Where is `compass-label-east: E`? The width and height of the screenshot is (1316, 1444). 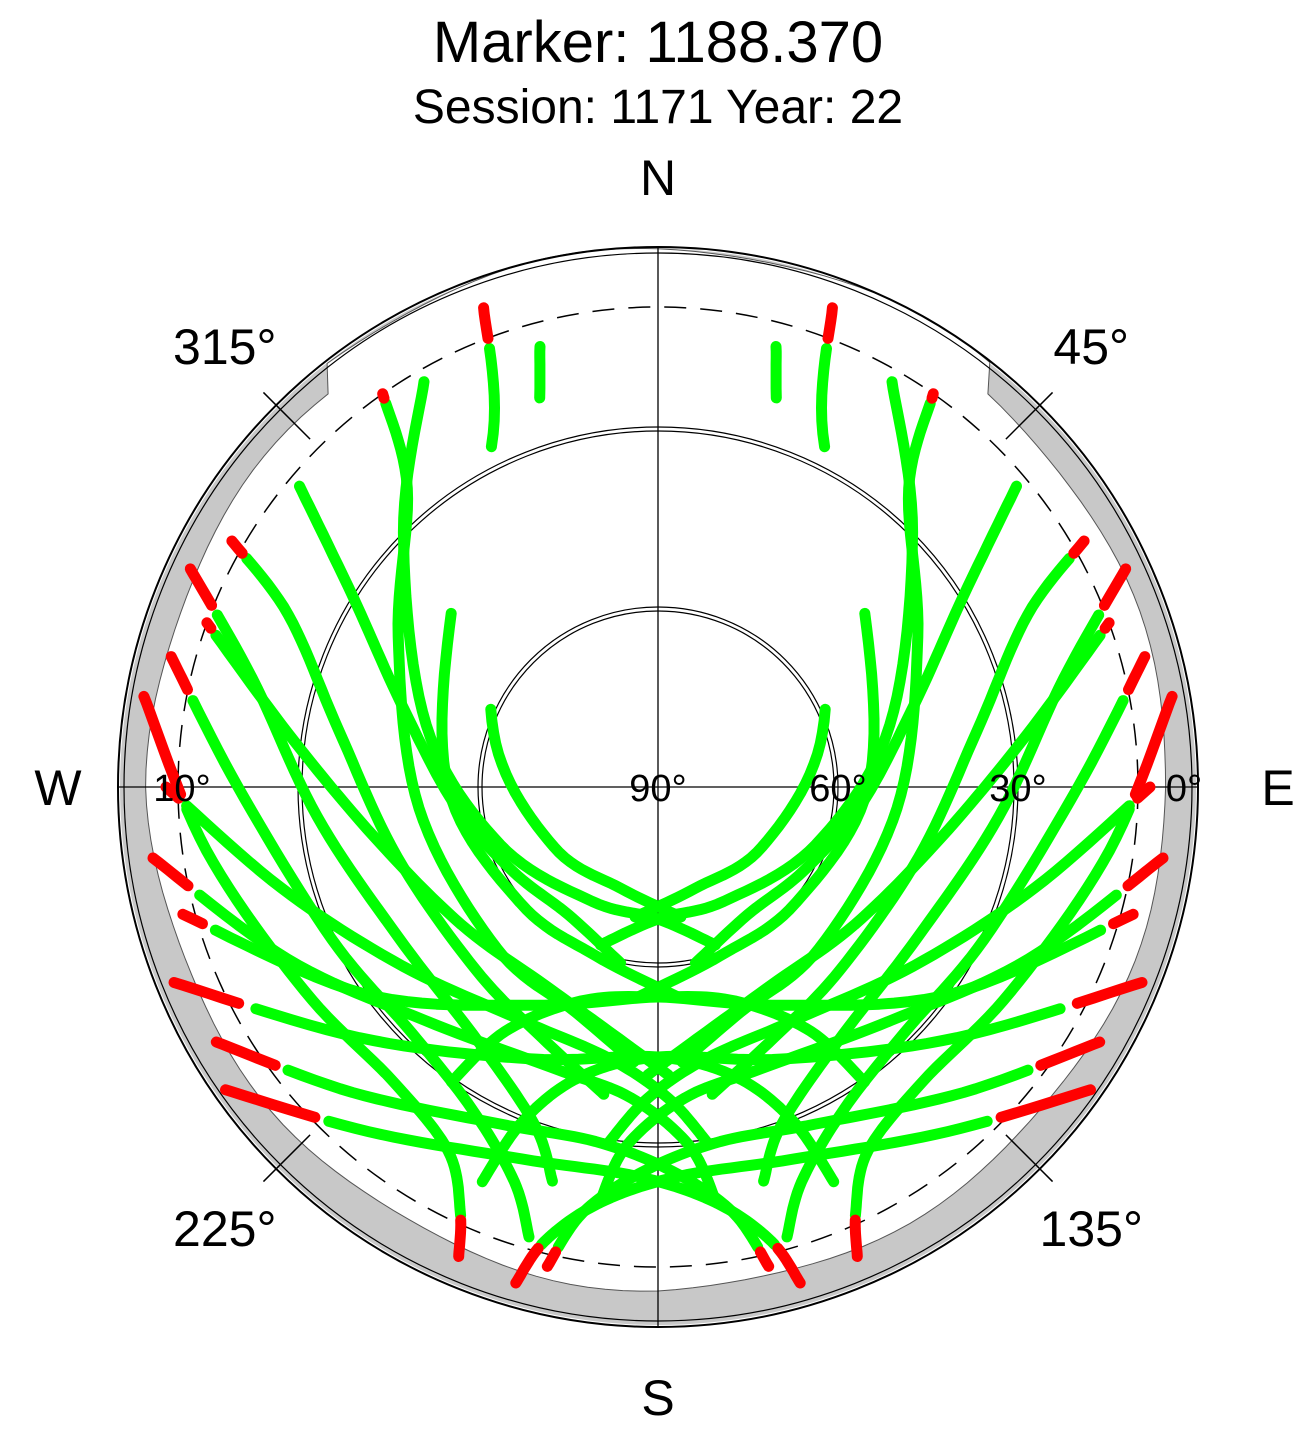
compass-label-east: E is located at coordinates (1277, 788).